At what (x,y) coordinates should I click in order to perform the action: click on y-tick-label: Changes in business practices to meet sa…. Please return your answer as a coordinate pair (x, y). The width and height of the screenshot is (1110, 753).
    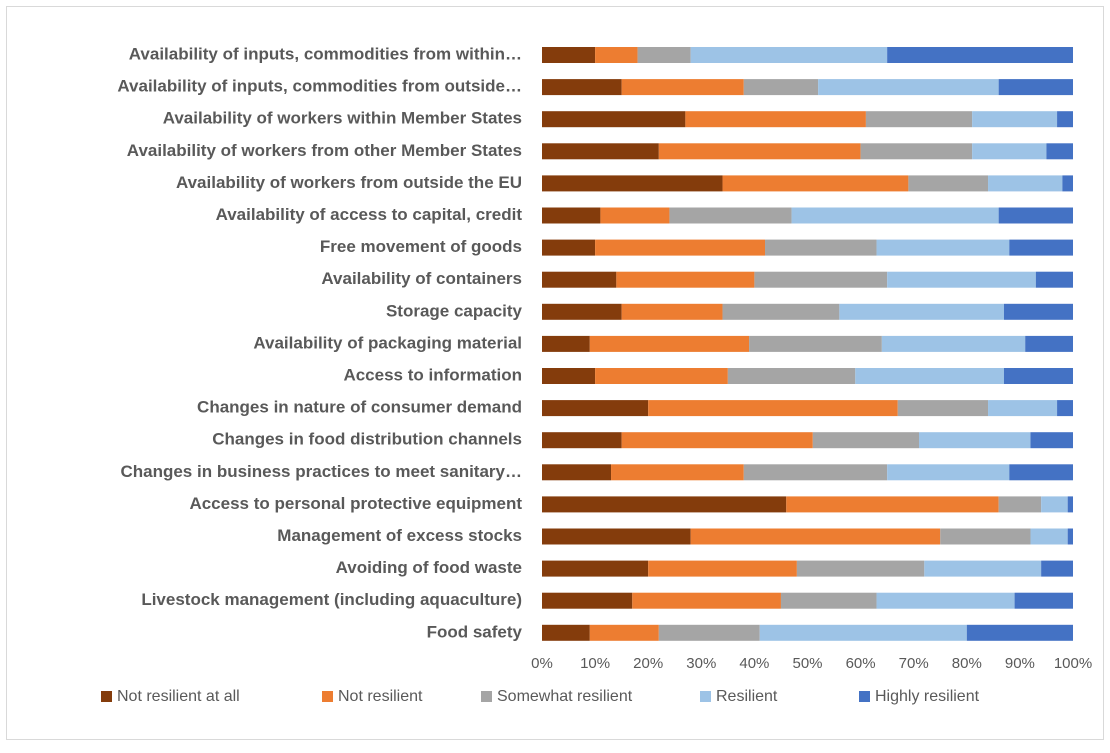
    Looking at the image, I should click on (321, 471).